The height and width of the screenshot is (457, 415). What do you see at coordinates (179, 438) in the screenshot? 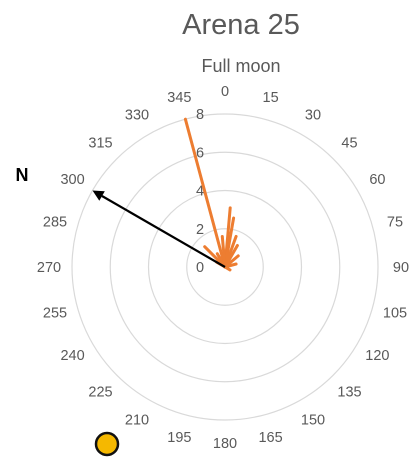
I see `angle-tick-195: 195` at bounding box center [179, 438].